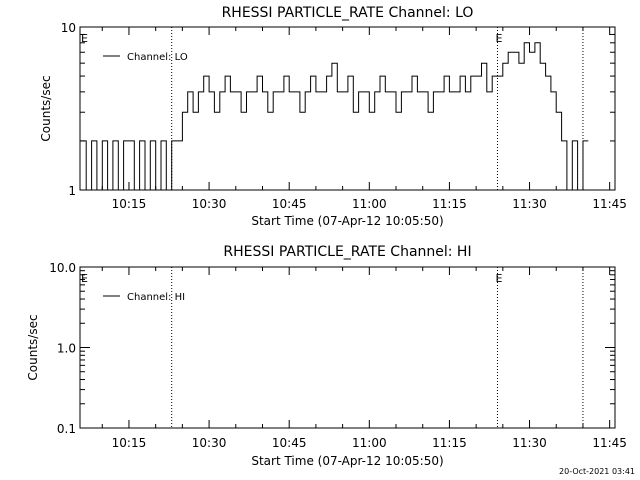  Describe the element at coordinates (66, 349) in the screenshot. I see `y-tick-label: 1.0` at that location.